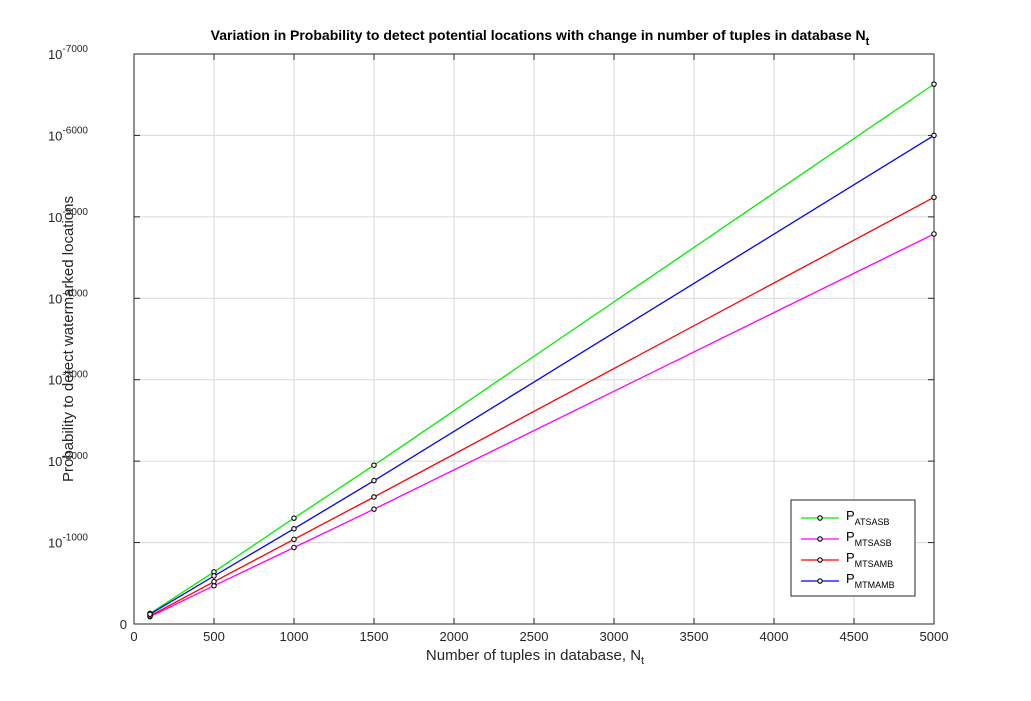  What do you see at coordinates (694, 636) in the screenshot?
I see `x-tick-label: 3500` at bounding box center [694, 636].